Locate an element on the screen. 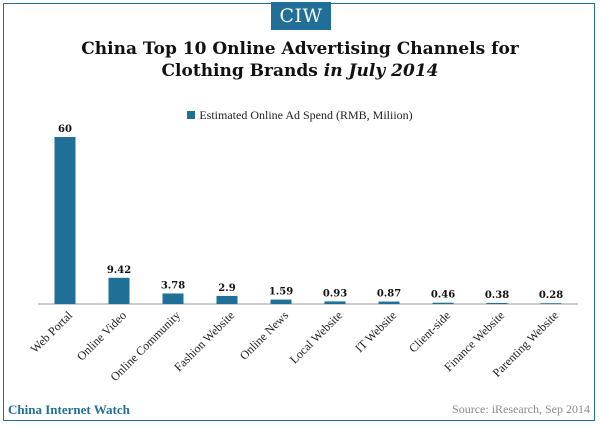  chart-title-line-2: Clothing Brands in July 2014 is located at coordinates (300, 71).